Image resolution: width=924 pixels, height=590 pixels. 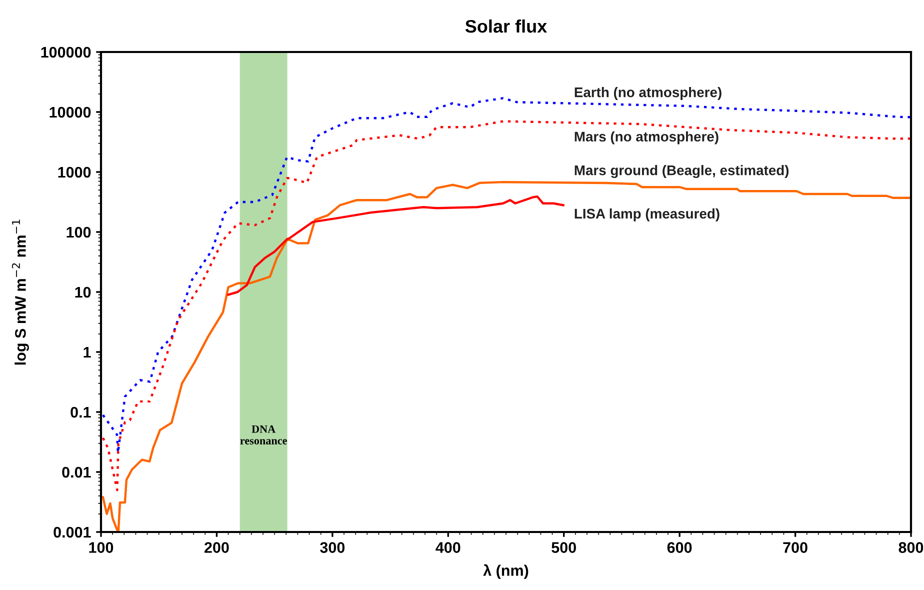 I want to click on x-tick-label: 200, so click(x=216, y=547).